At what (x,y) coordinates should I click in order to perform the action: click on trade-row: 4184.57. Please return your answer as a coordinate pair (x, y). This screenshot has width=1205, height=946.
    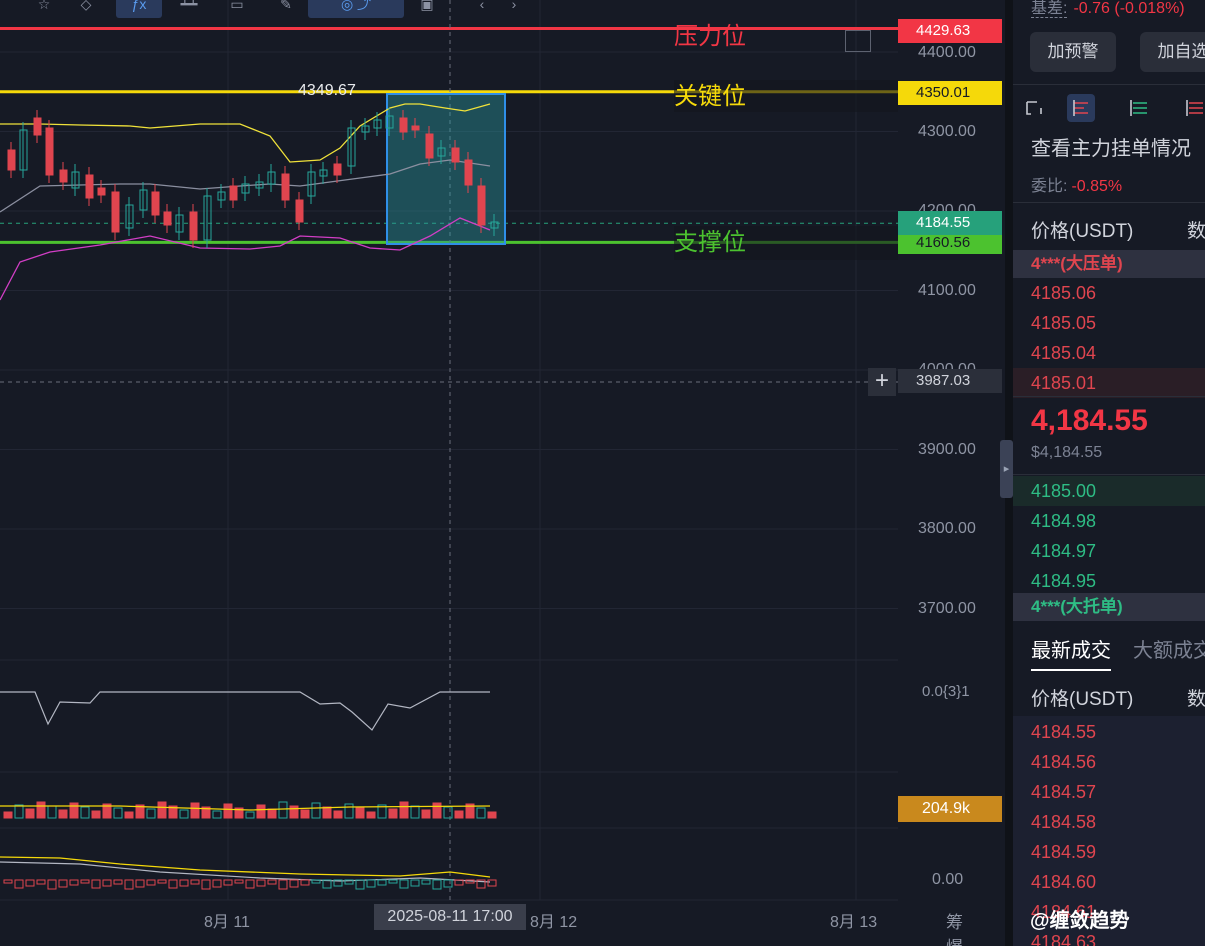
    Looking at the image, I should click on (1064, 792).